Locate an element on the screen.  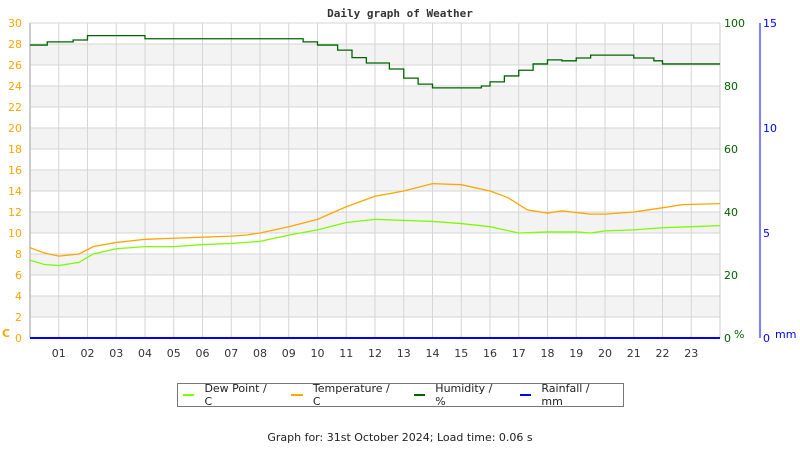
series-line-dew is located at coordinates (375, 242).